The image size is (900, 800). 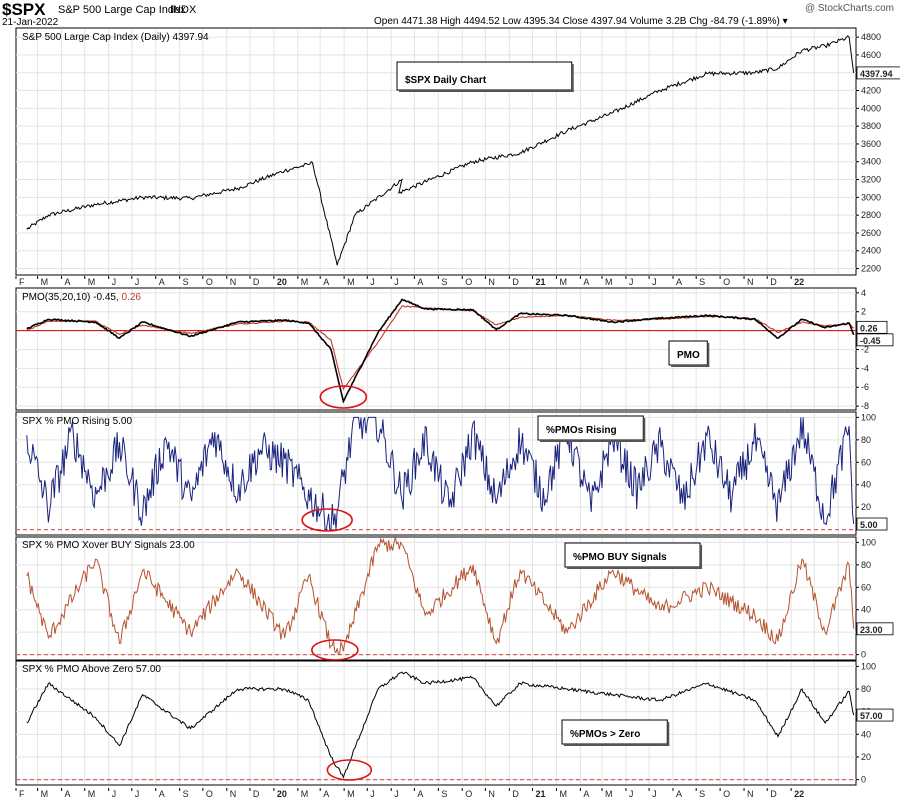 I want to click on above-series-line, so click(x=440, y=725).